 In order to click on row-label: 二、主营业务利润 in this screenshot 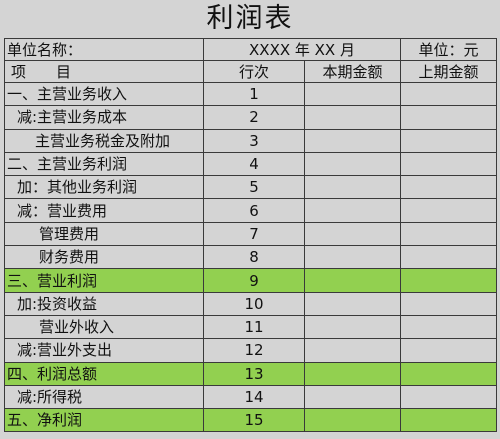, I will do `click(104, 164)`.